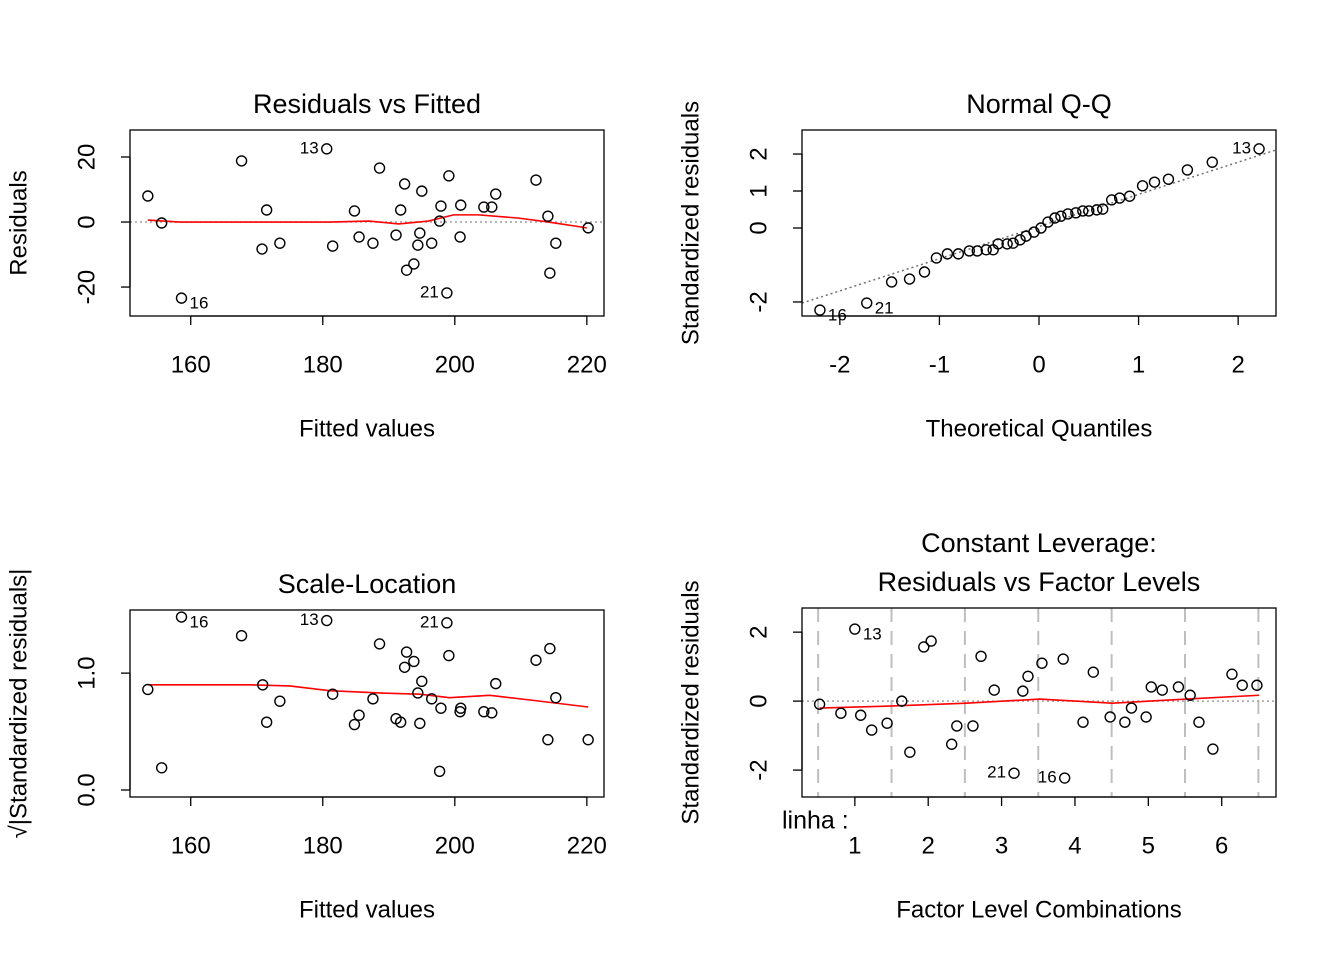 The width and height of the screenshot is (1344, 960). What do you see at coordinates (758, 301) in the screenshot?
I see `y-tick-label: -2` at bounding box center [758, 301].